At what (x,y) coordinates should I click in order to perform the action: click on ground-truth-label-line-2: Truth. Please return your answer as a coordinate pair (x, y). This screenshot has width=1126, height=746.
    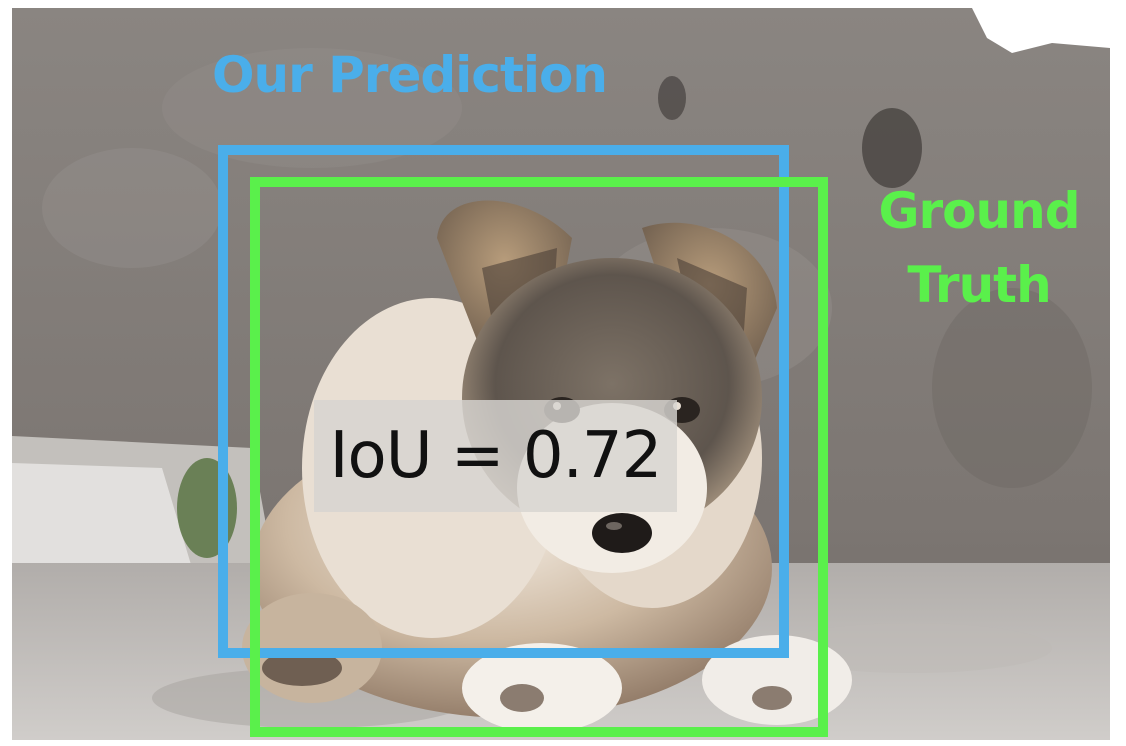
    Looking at the image, I should click on (979, 285).